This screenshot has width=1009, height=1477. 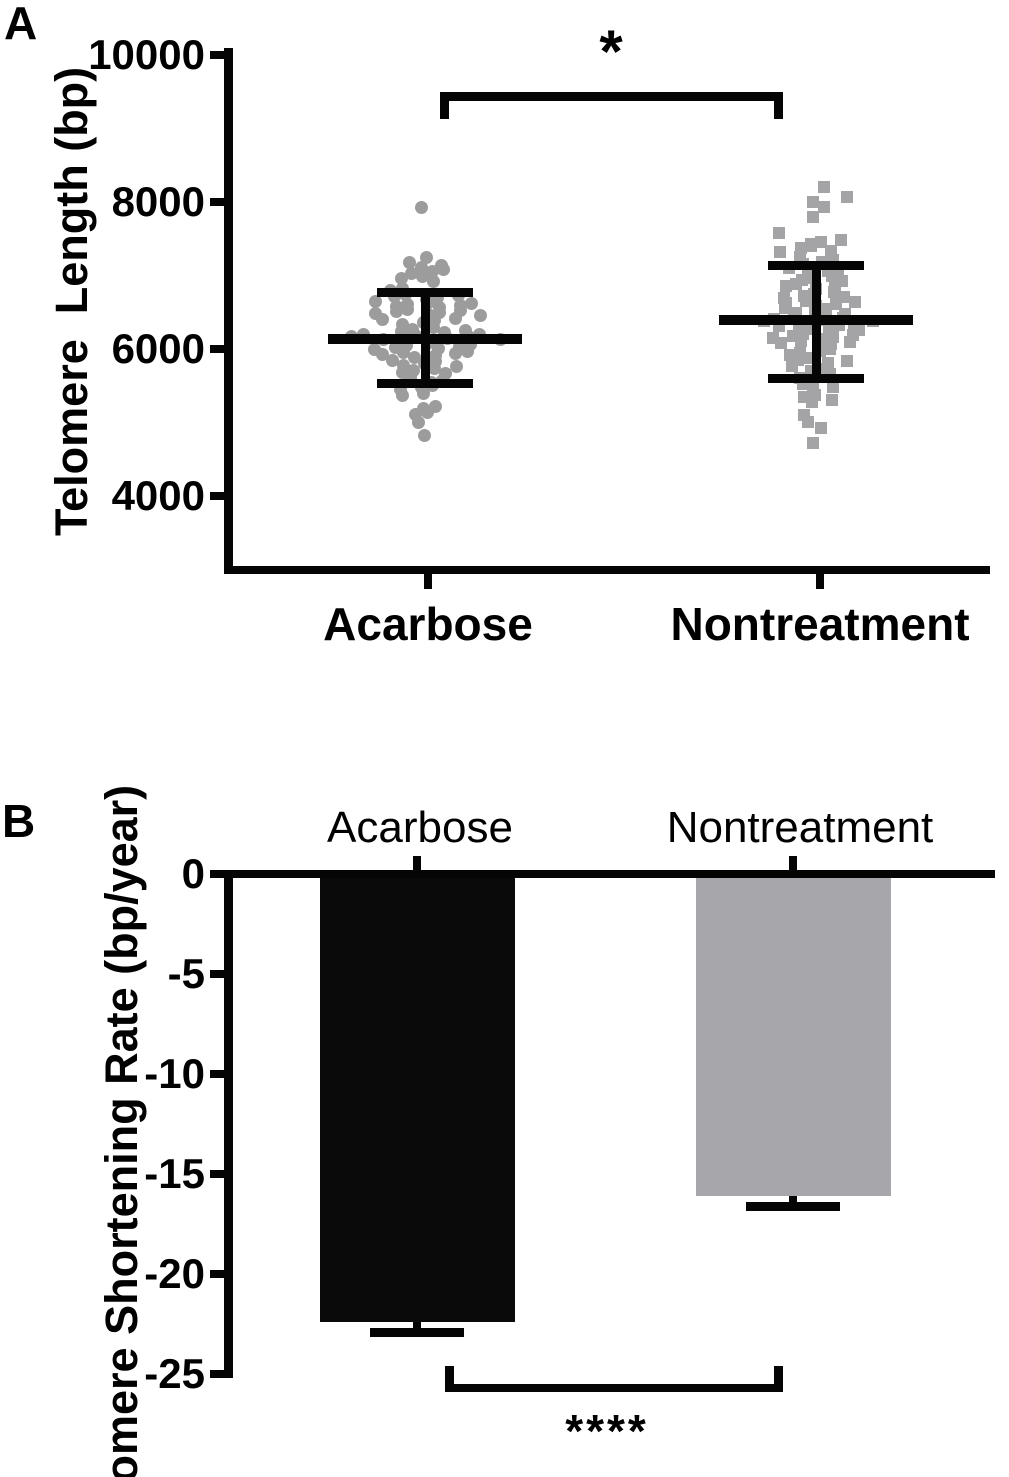 I want to click on y-tick-label: -5, so click(x=186, y=973).